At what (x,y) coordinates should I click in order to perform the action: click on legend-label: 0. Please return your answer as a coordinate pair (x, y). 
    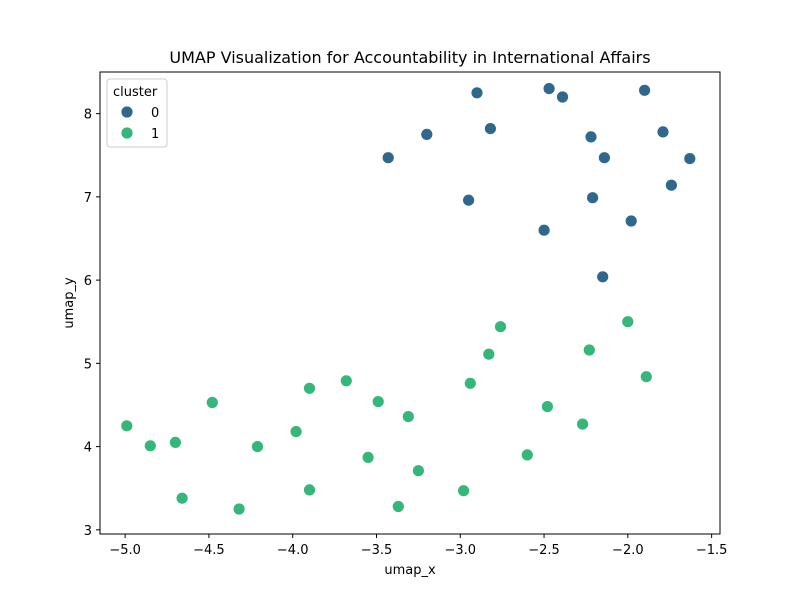
    Looking at the image, I should click on (155, 113).